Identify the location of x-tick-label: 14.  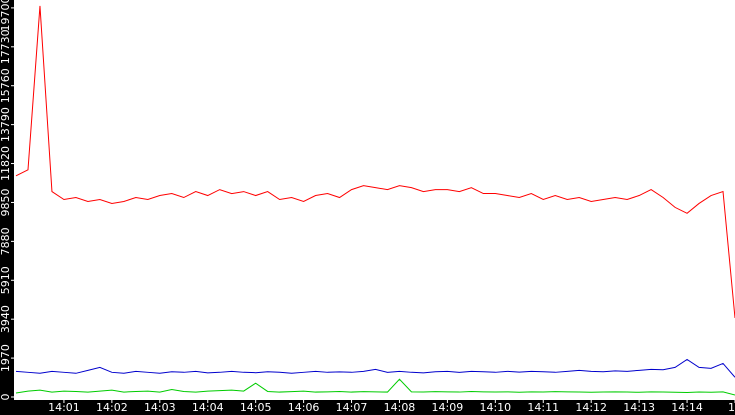
(731, 407).